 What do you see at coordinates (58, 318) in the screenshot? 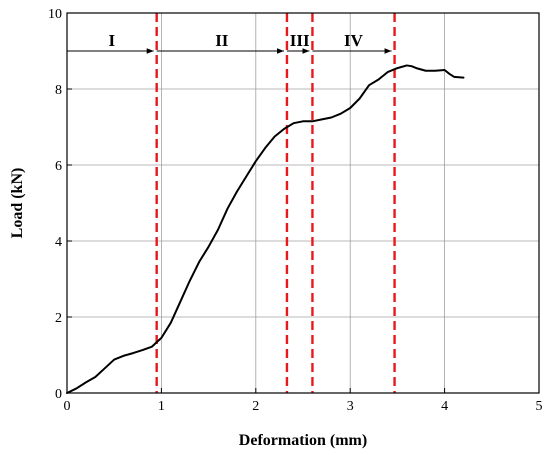
I see `y-tick-label-1: 2` at bounding box center [58, 318].